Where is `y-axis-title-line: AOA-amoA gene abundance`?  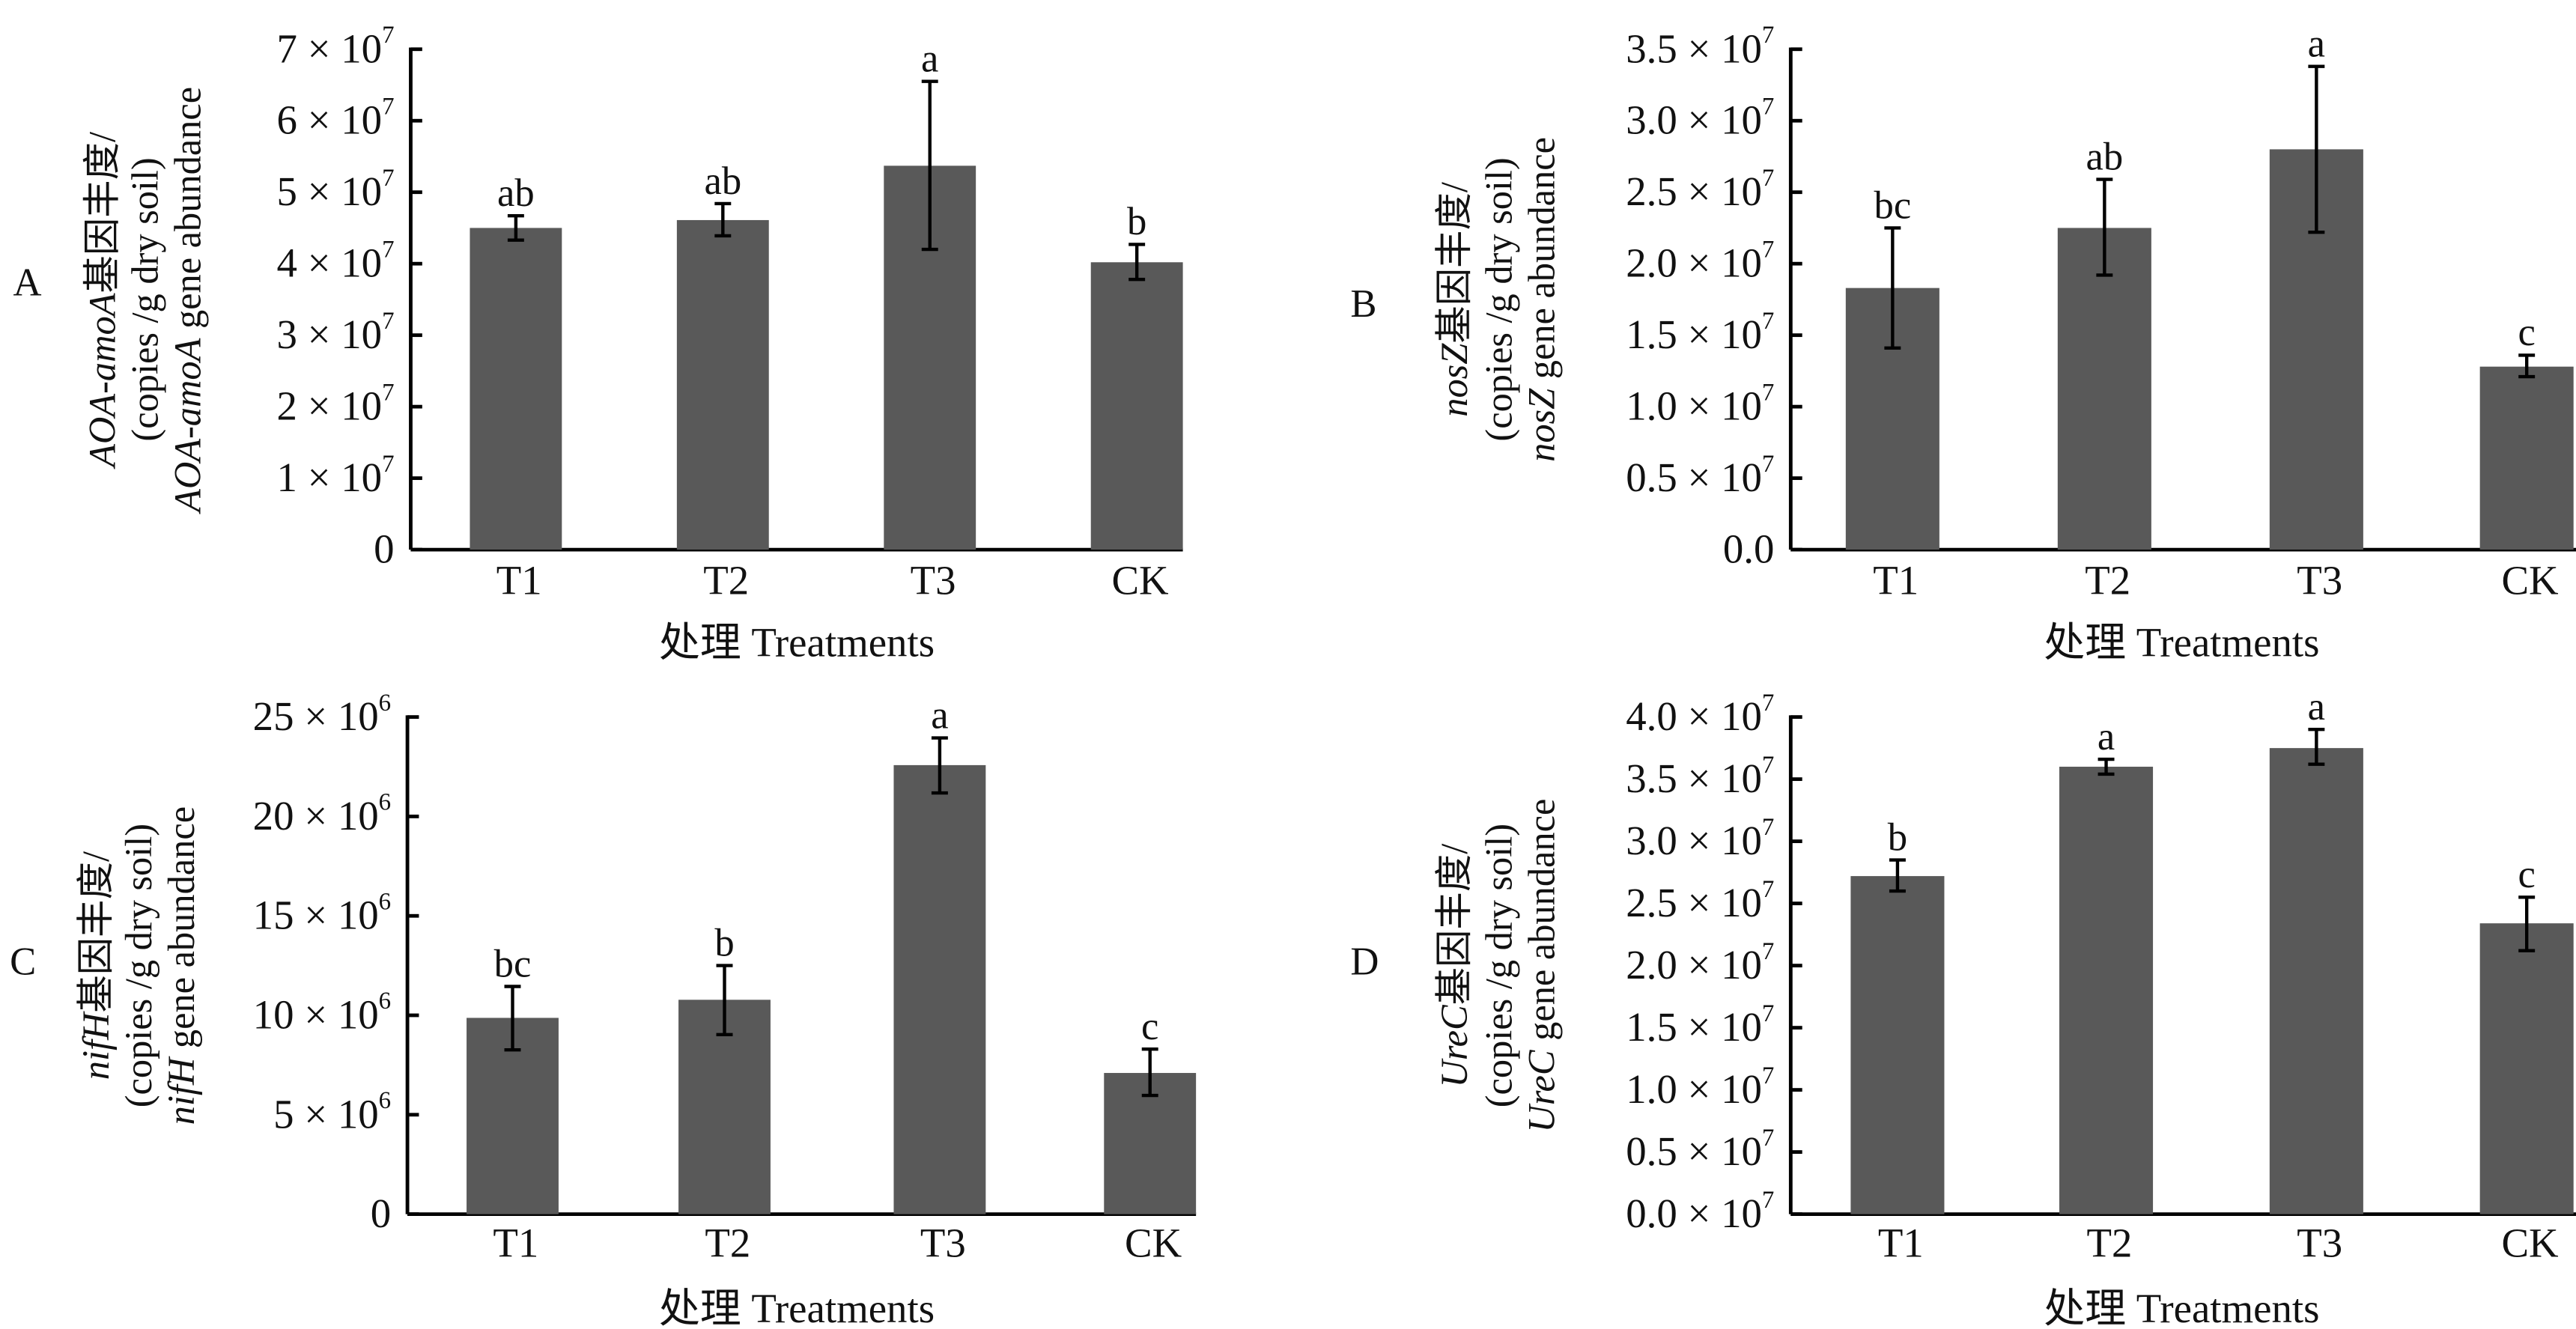
y-axis-title-line: AOA-amoA gene abundance is located at coordinates (188, 300).